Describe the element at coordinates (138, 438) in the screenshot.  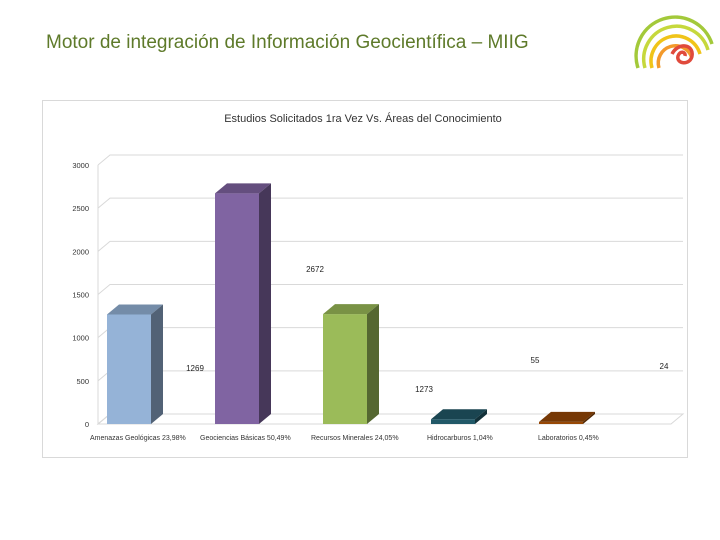
I see `x-category-label: Amenazas Geológicas 23,98%` at that location.